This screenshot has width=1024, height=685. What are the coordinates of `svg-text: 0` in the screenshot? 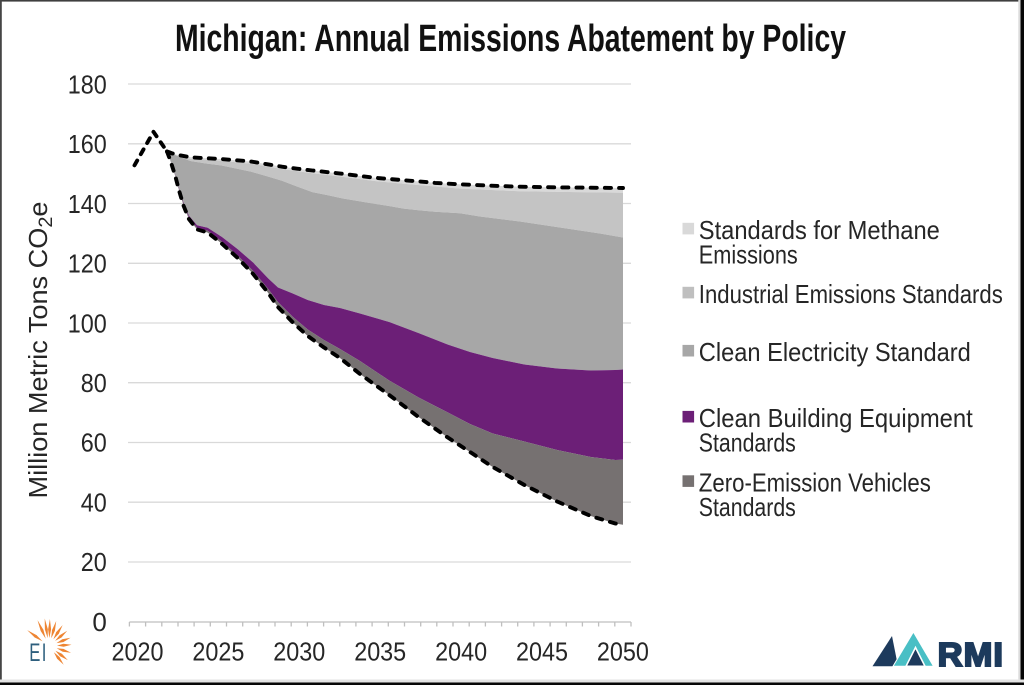 It's located at (99, 622).